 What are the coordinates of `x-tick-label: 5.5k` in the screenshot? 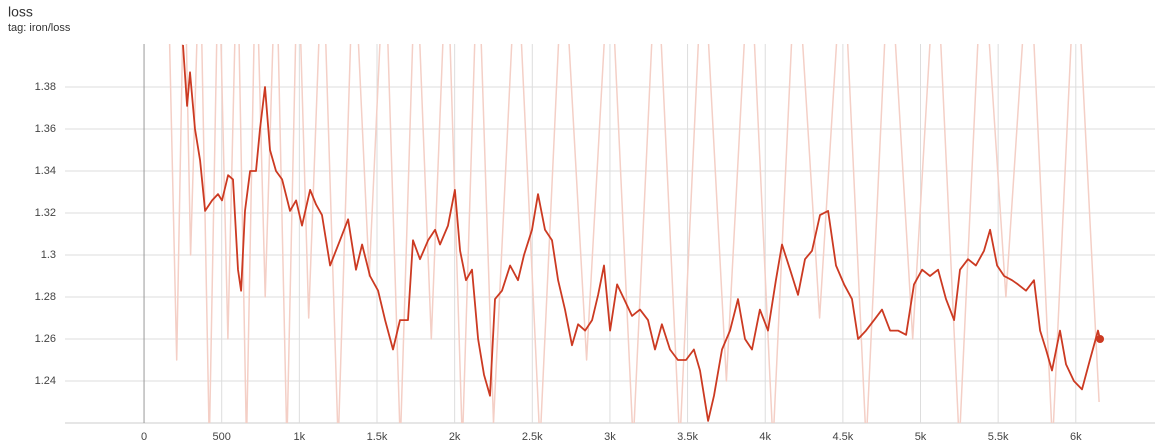 It's located at (998, 437).